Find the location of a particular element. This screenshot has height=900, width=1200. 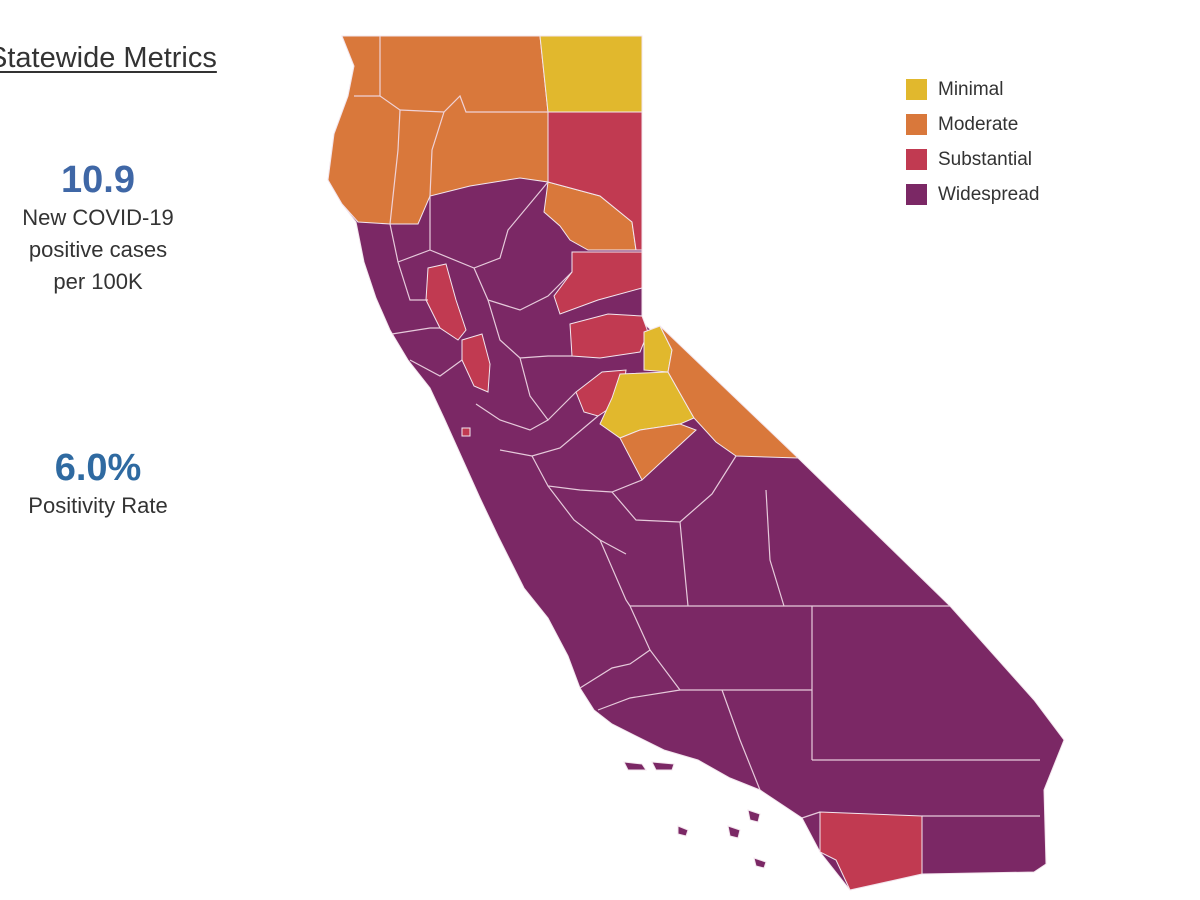

cases-label-line-3: per 100K is located at coordinates (98, 281).